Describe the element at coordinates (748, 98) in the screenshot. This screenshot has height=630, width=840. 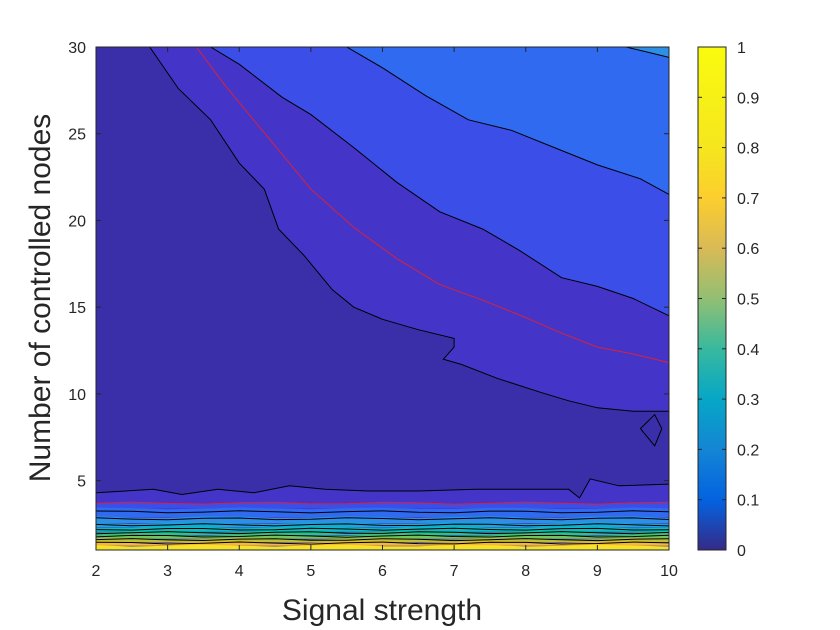
I see `colorbar-tick-label: 0.9` at that location.